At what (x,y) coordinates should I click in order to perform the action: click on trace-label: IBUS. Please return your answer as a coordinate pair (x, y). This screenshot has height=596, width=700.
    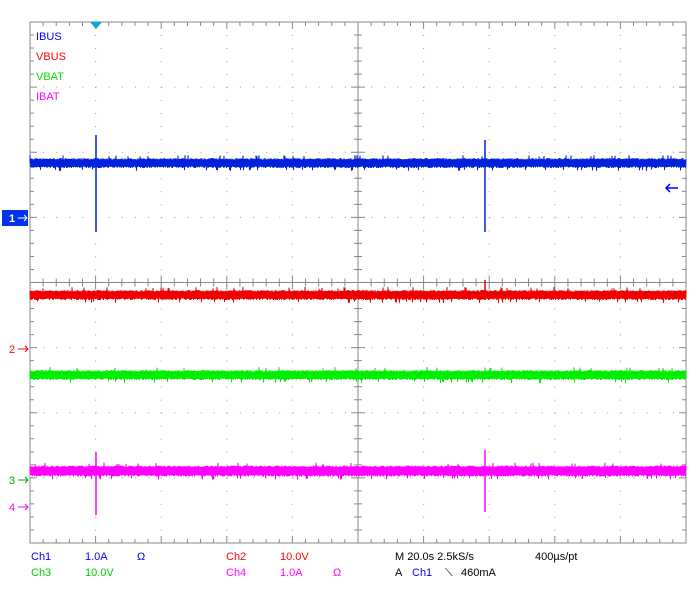
    Looking at the image, I should click on (49, 37).